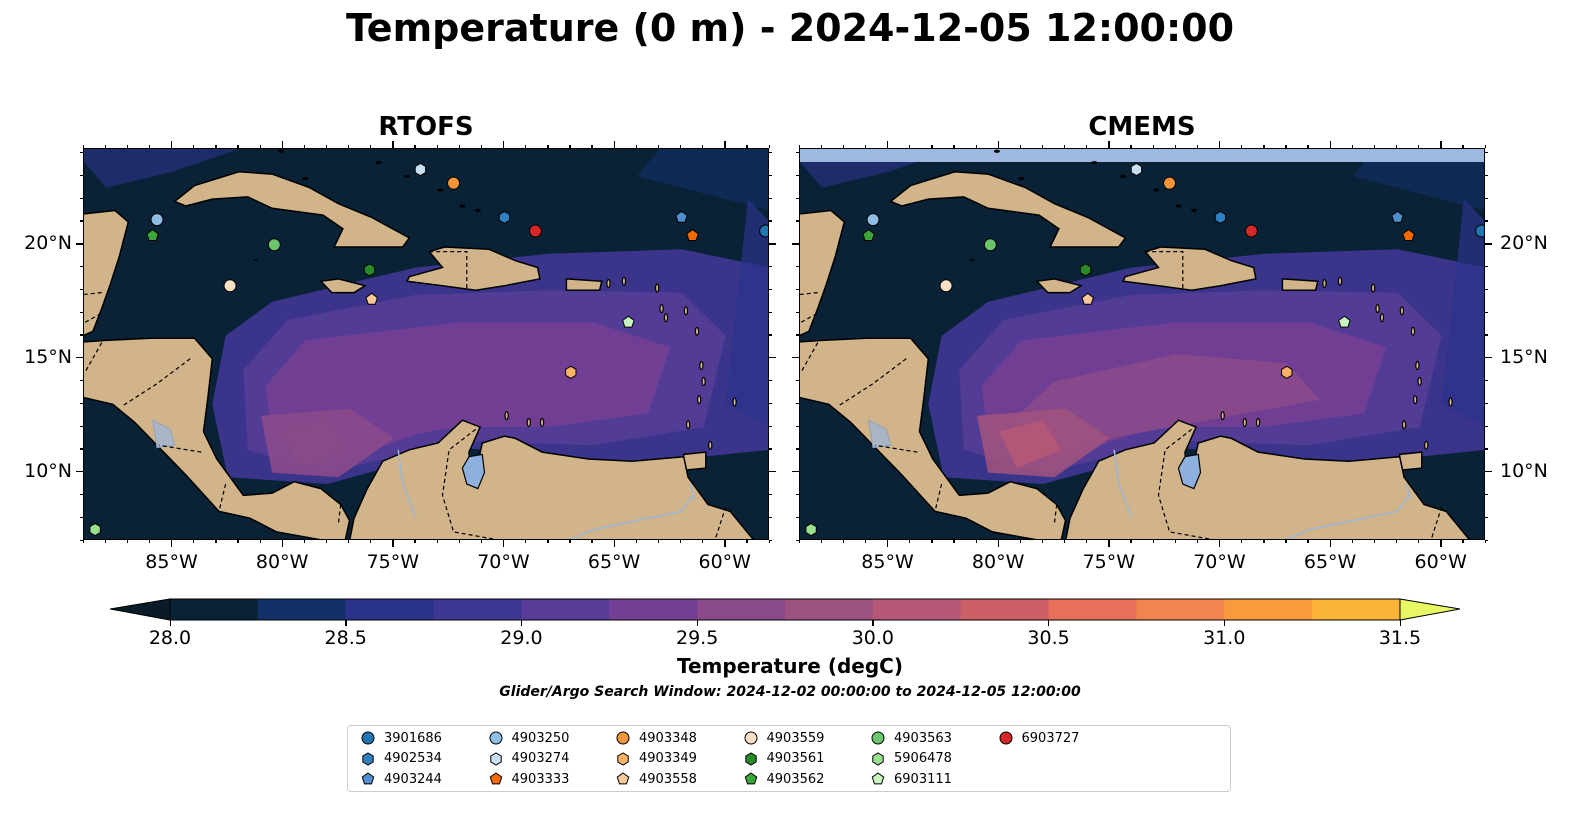  What do you see at coordinates (1224, 638) in the screenshot?
I see `colorbar-tick-label: 31.0` at bounding box center [1224, 638].